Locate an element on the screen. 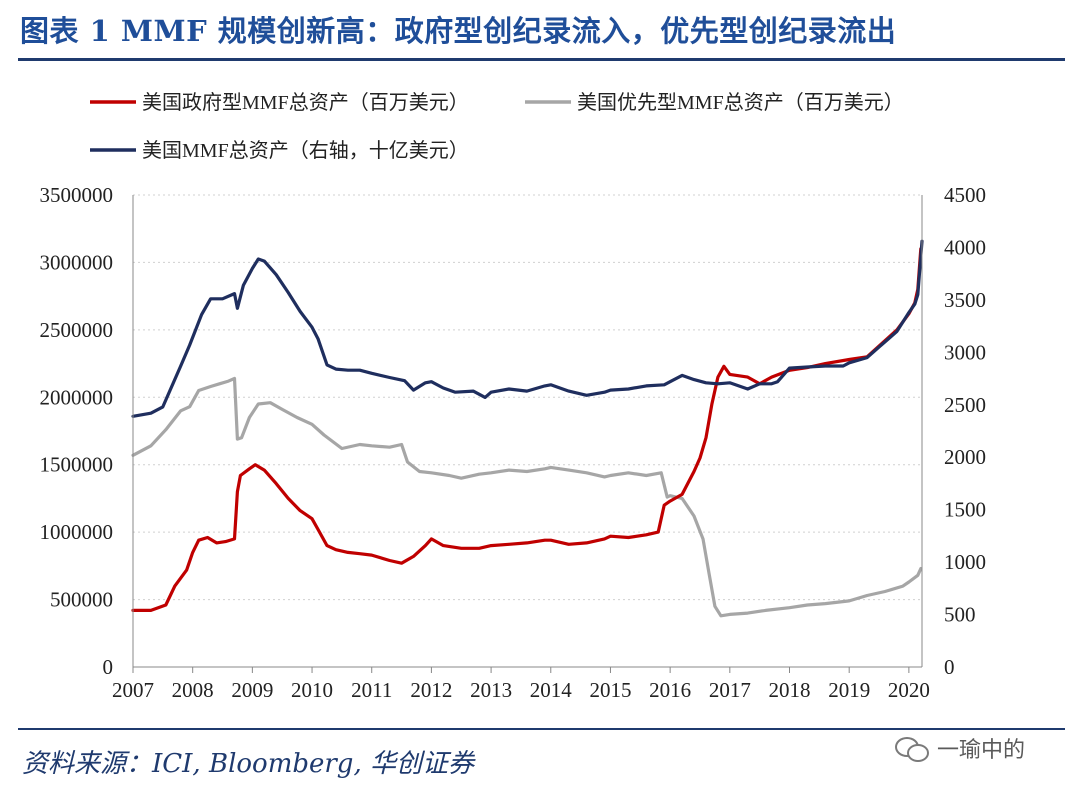  left-tick-label: 1500000 is located at coordinates (77, 465).